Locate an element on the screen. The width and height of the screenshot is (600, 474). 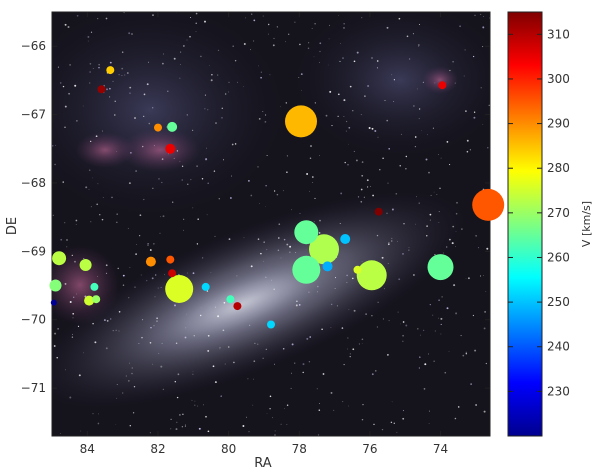
x-tick-label: 78 is located at coordinates (299, 449).